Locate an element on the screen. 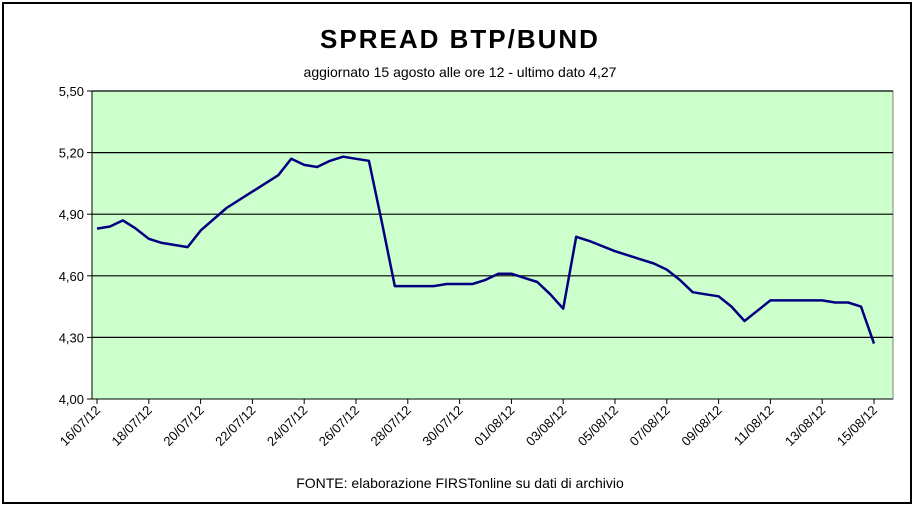  y-tick-label: 4,30 is located at coordinates (71, 337).